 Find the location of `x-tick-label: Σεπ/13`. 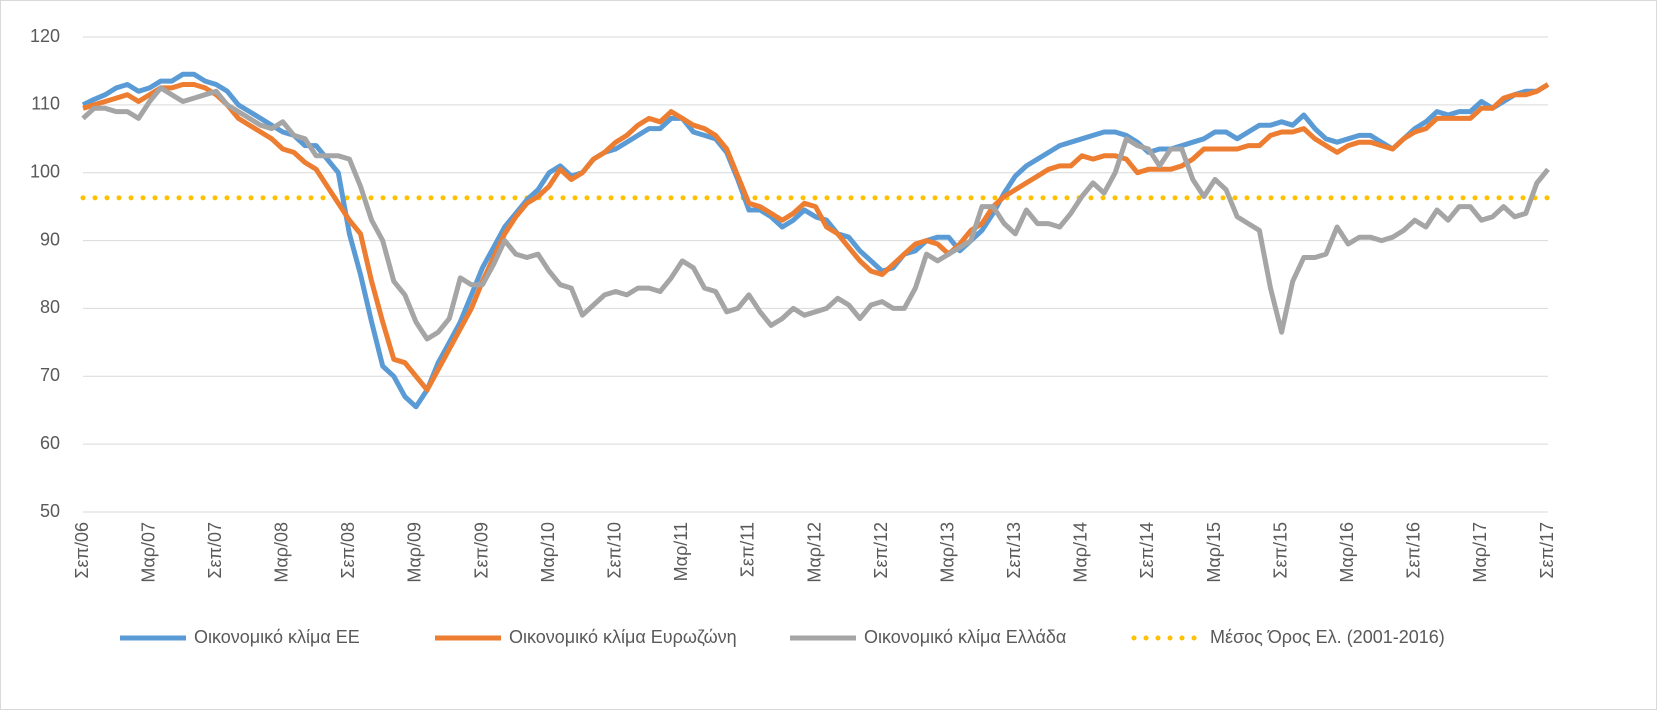

x-tick-label: Σεπ/13 is located at coordinates (1014, 550).